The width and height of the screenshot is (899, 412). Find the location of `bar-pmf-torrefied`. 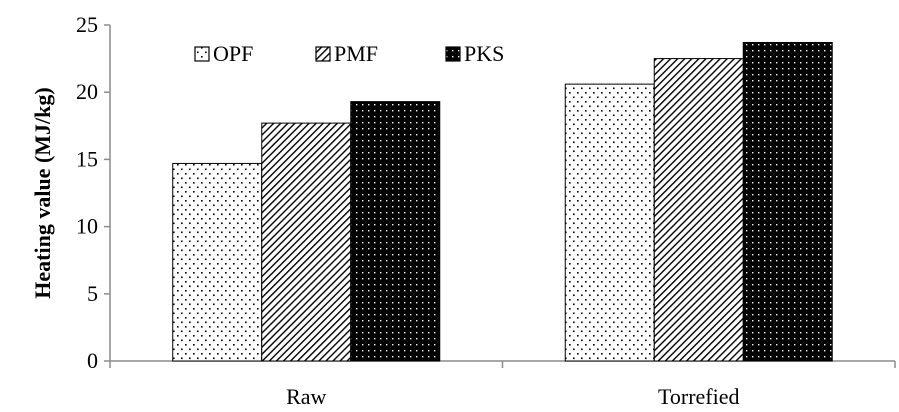

bar-pmf-torrefied is located at coordinates (698, 210).